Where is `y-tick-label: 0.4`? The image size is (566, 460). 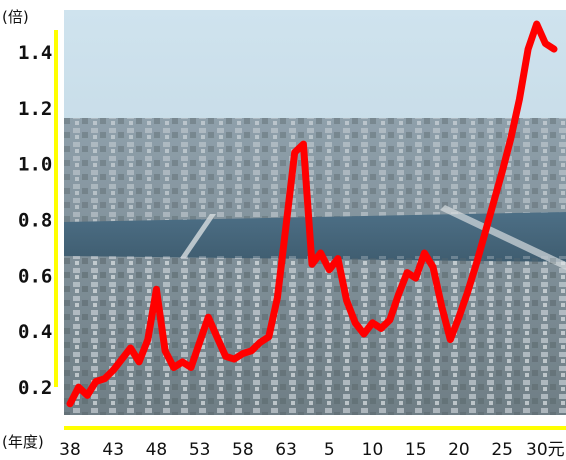 y-tick-label: 0.4 is located at coordinates (35, 332).